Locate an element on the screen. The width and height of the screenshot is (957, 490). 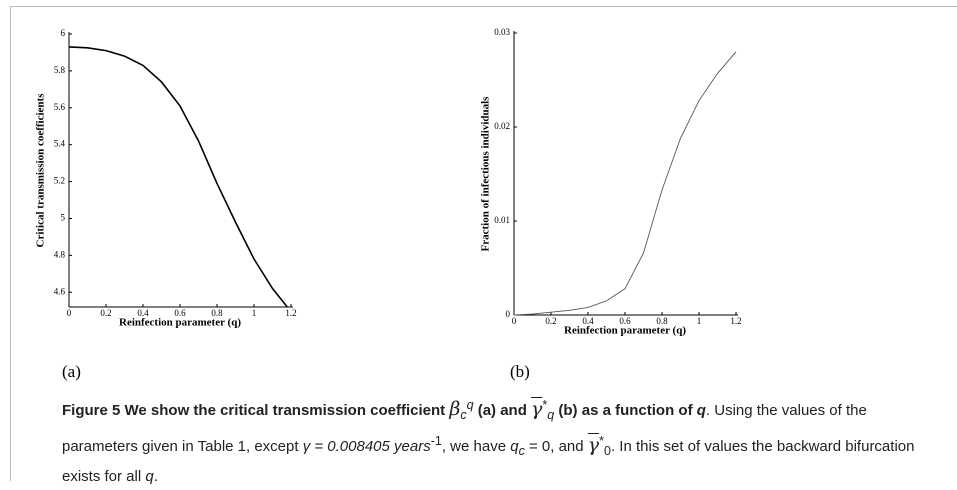
caption-text: (a) and is located at coordinates (502, 410).